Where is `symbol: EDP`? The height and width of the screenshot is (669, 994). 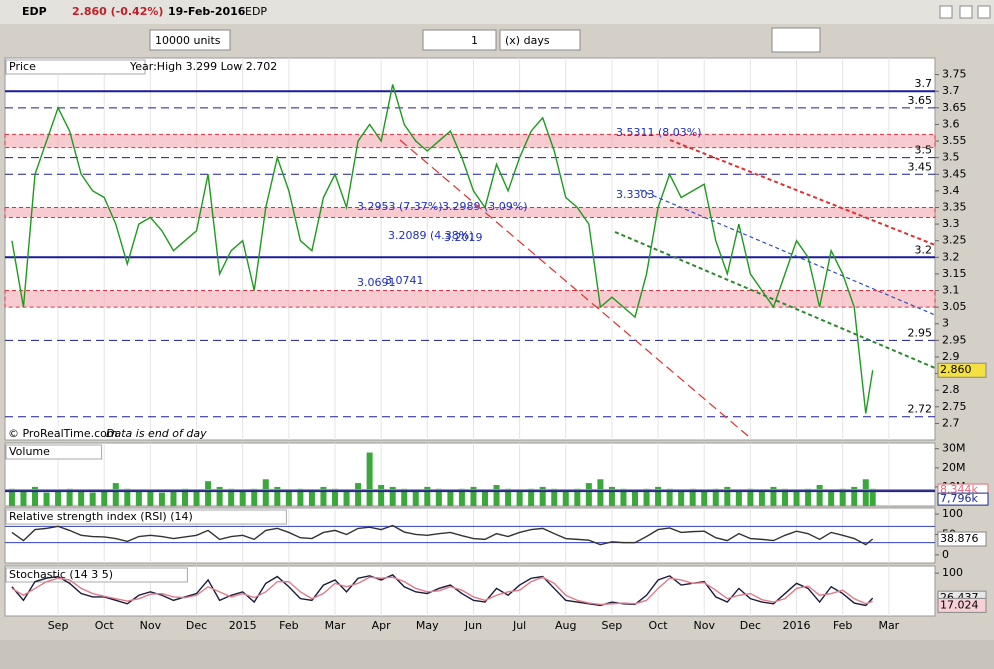
symbol: EDP is located at coordinates (34, 11).